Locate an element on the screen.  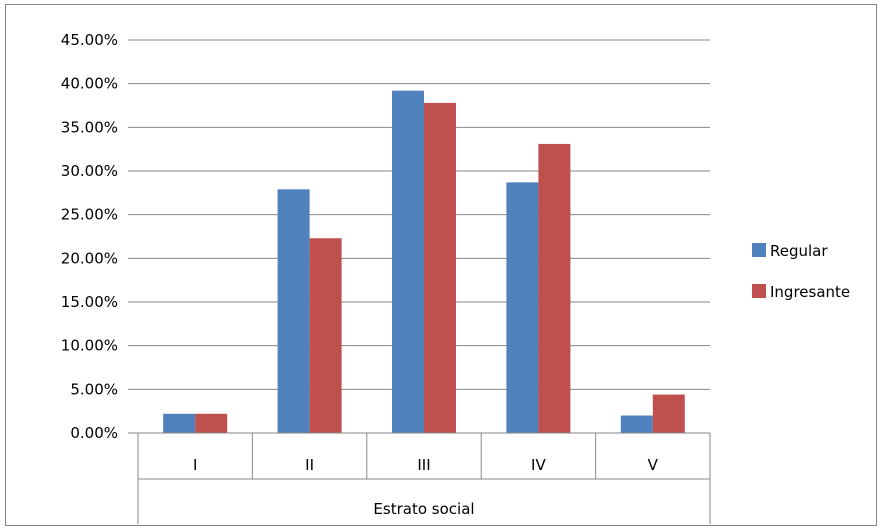
y-tick-label: 45.00% is located at coordinates (89, 40).